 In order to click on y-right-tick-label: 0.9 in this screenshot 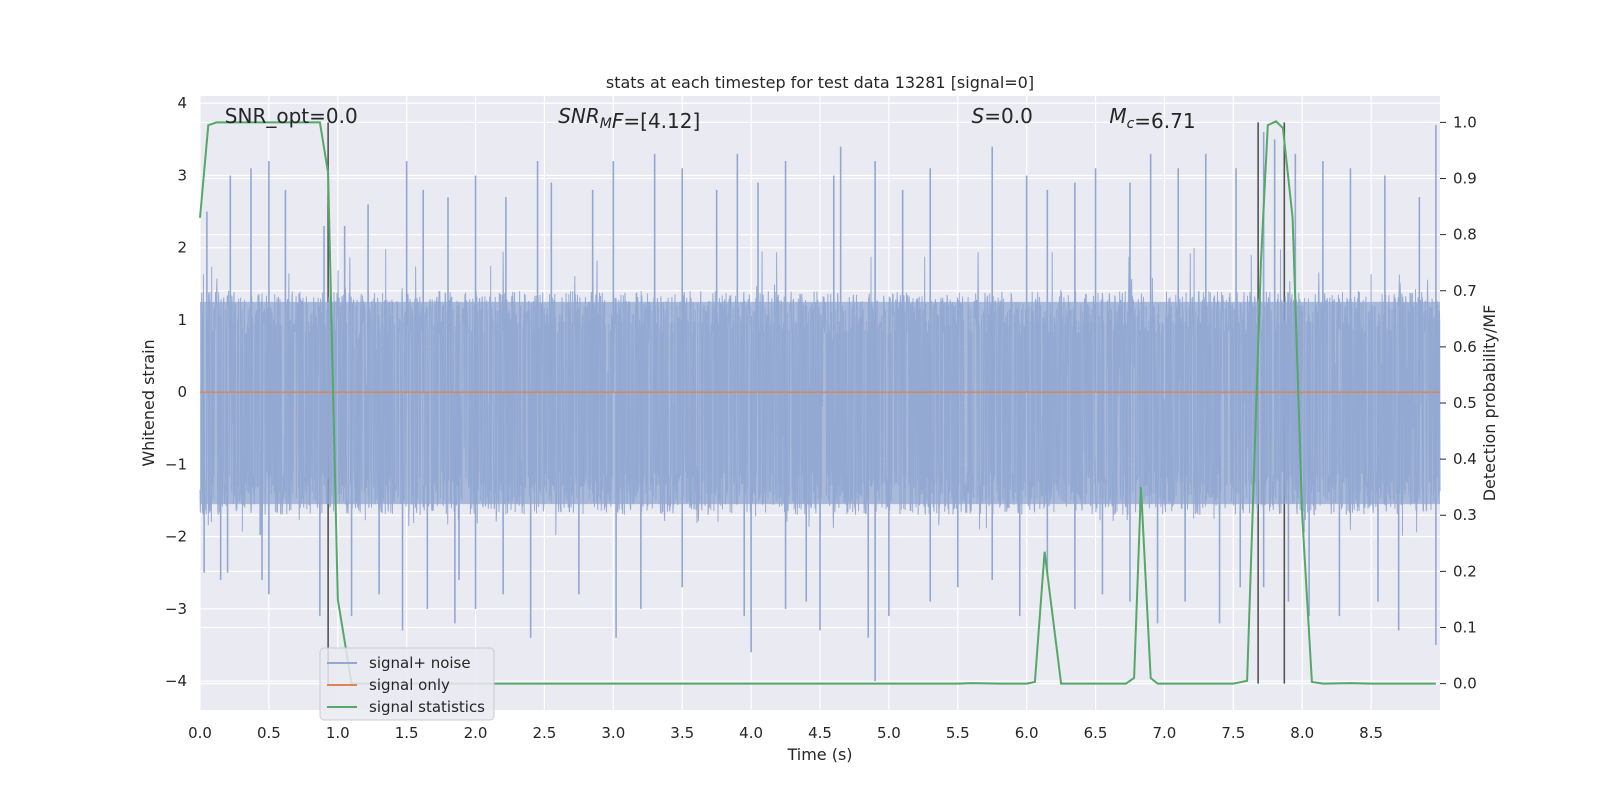, I will do `click(1465, 179)`.